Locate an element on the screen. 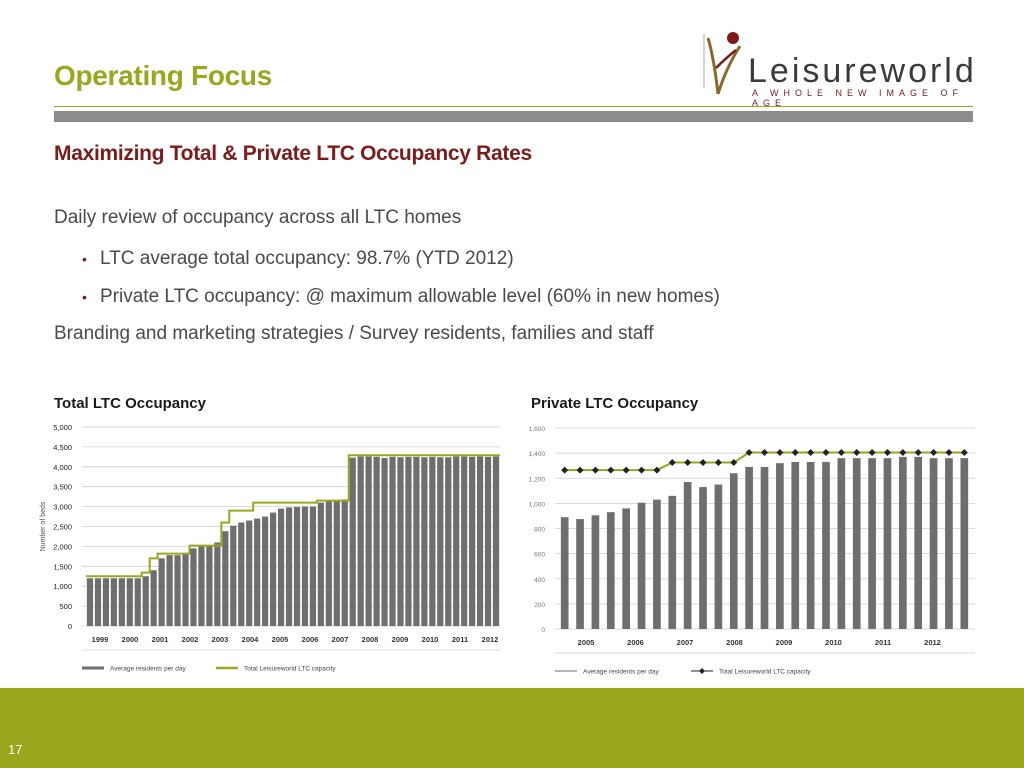 The height and width of the screenshot is (768, 1024). x-tick-label: 2005 is located at coordinates (280, 639).